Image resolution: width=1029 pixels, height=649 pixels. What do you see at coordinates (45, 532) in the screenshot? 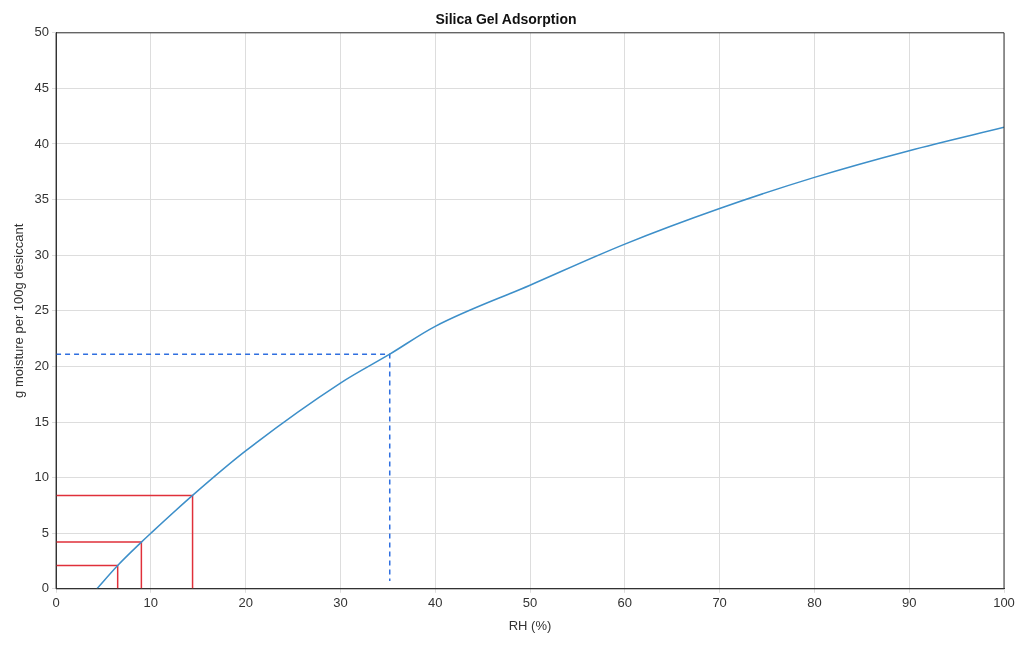
I see `y-tick-label: 5` at bounding box center [45, 532].